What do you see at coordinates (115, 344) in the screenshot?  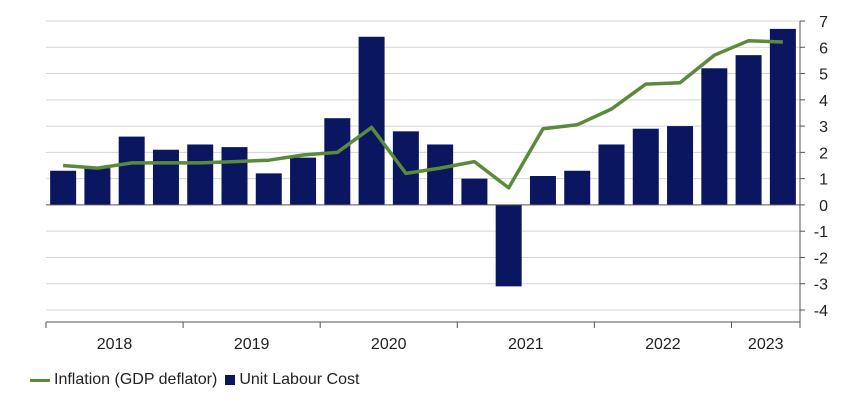 I see `x-year-label: 2018` at bounding box center [115, 344].